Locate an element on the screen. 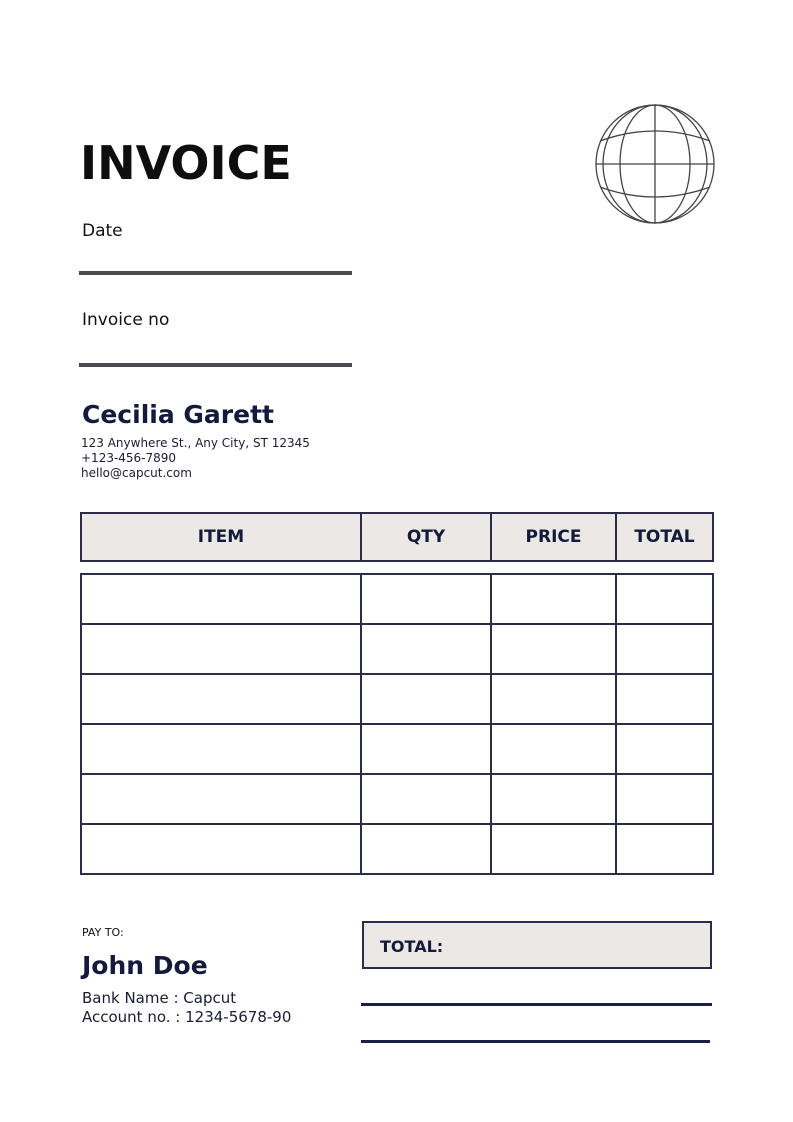 This screenshot has height=1122, width=793. date-field-line is located at coordinates (215, 273).